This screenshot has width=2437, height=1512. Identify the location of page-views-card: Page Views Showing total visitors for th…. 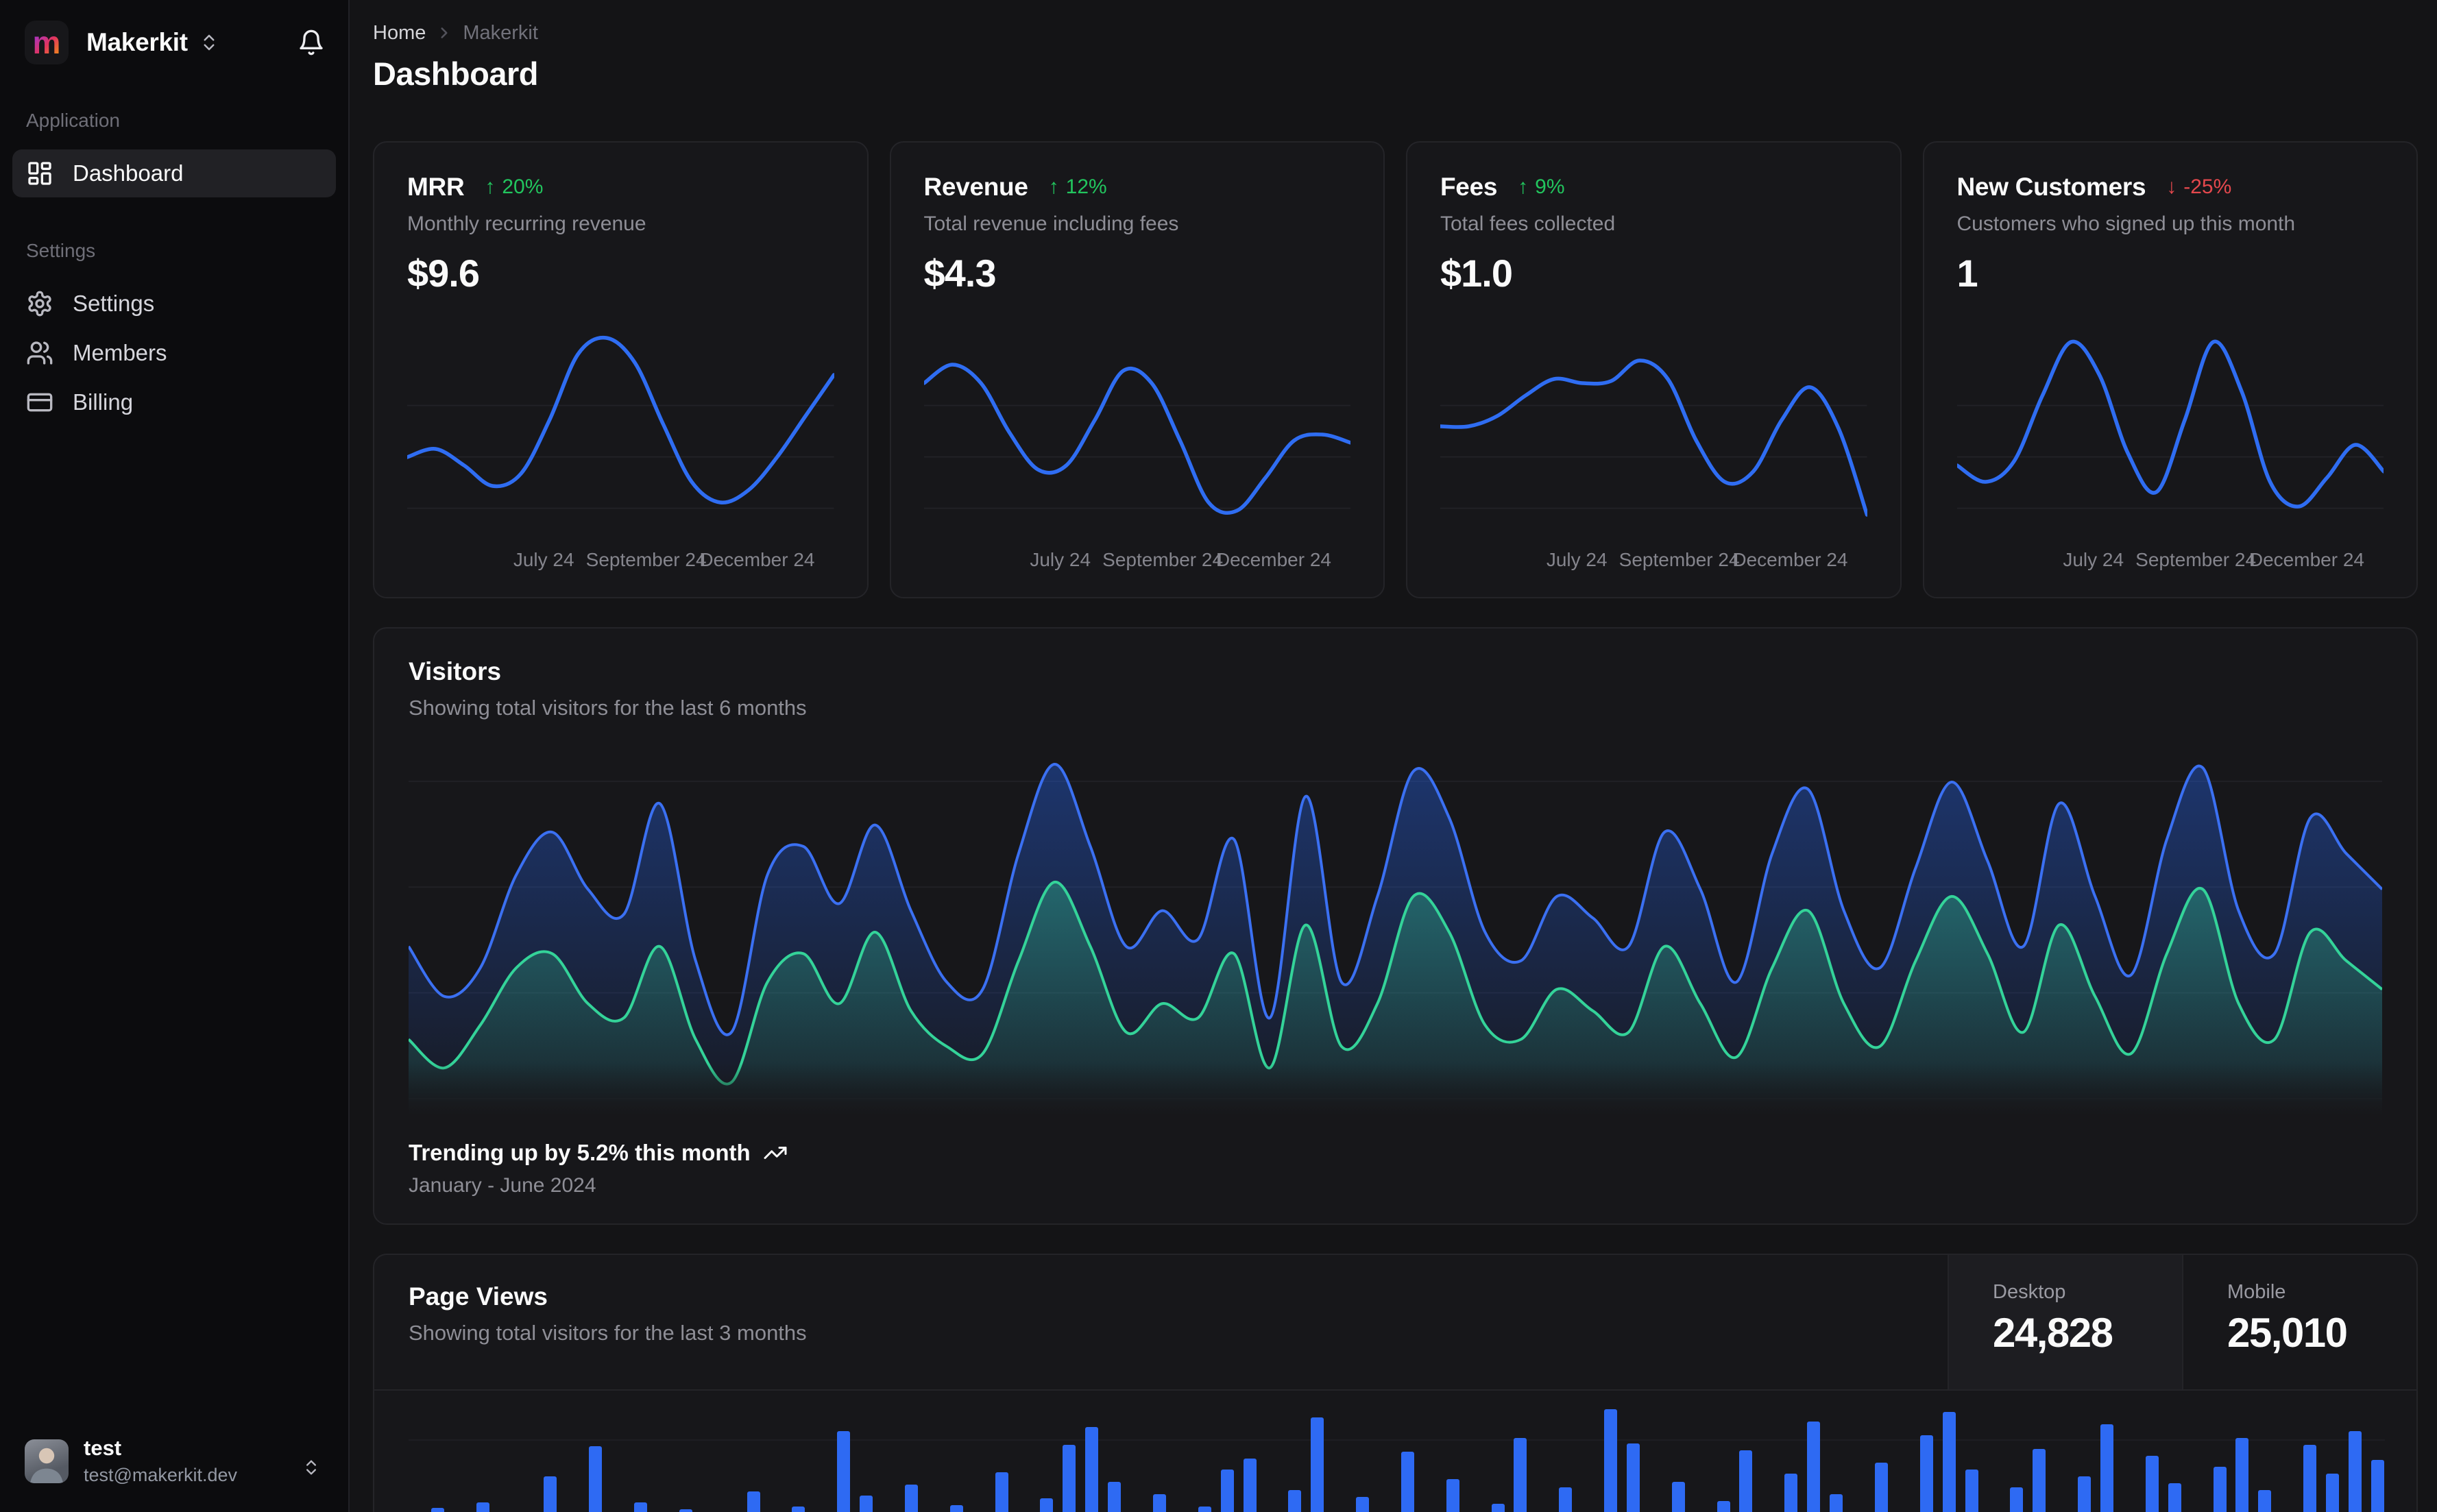
(1395, 1383).